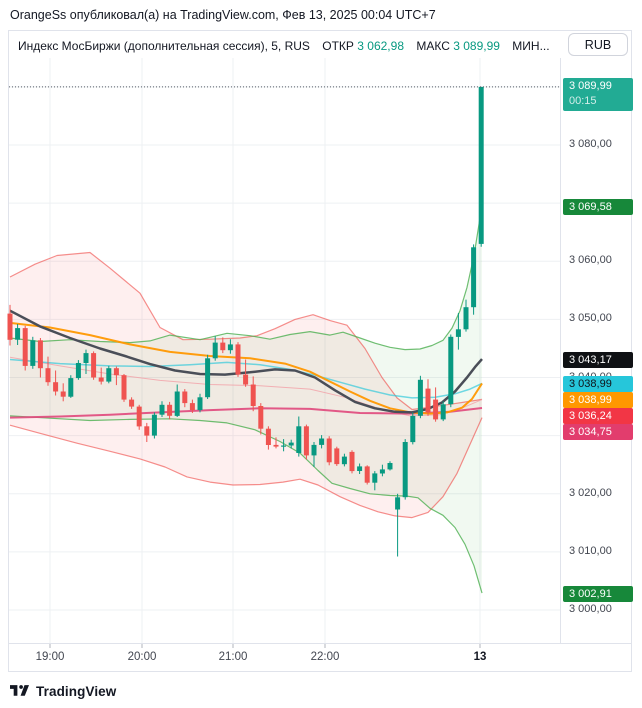 The width and height of the screenshot is (642, 708). What do you see at coordinates (380, 46) in the screenshot?
I see `ohlc-open-value: 3 062,98` at bounding box center [380, 46].